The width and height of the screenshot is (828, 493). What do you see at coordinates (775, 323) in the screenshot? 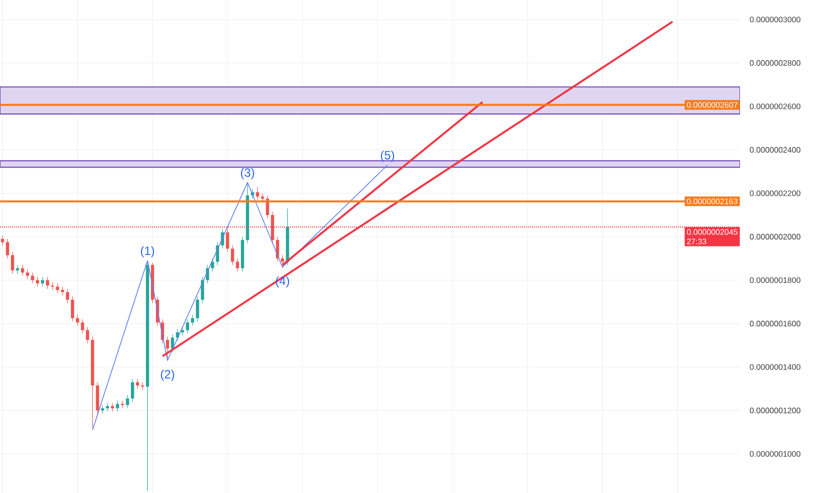
I see `y-tick-label: 0.0000001600` at bounding box center [775, 323].